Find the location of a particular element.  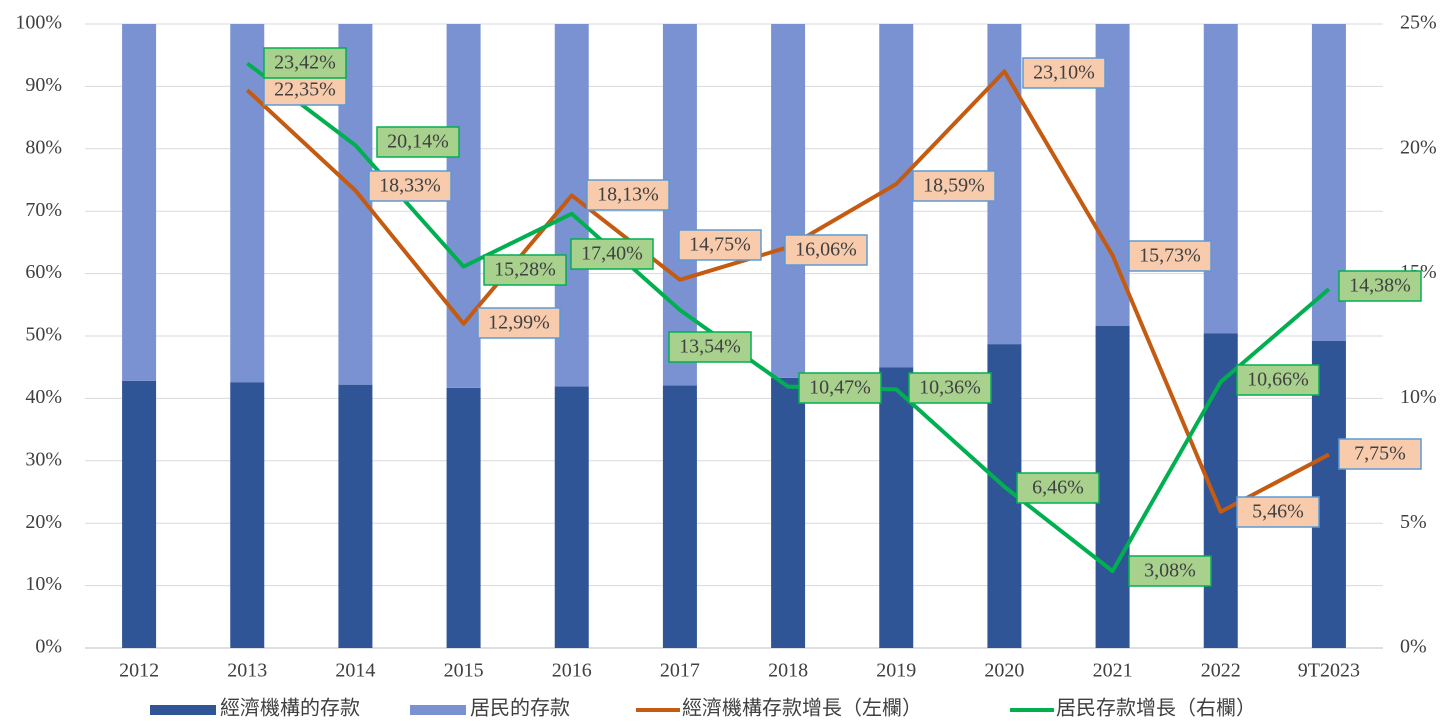

y-tick-label: 100% is located at coordinates (38, 23).